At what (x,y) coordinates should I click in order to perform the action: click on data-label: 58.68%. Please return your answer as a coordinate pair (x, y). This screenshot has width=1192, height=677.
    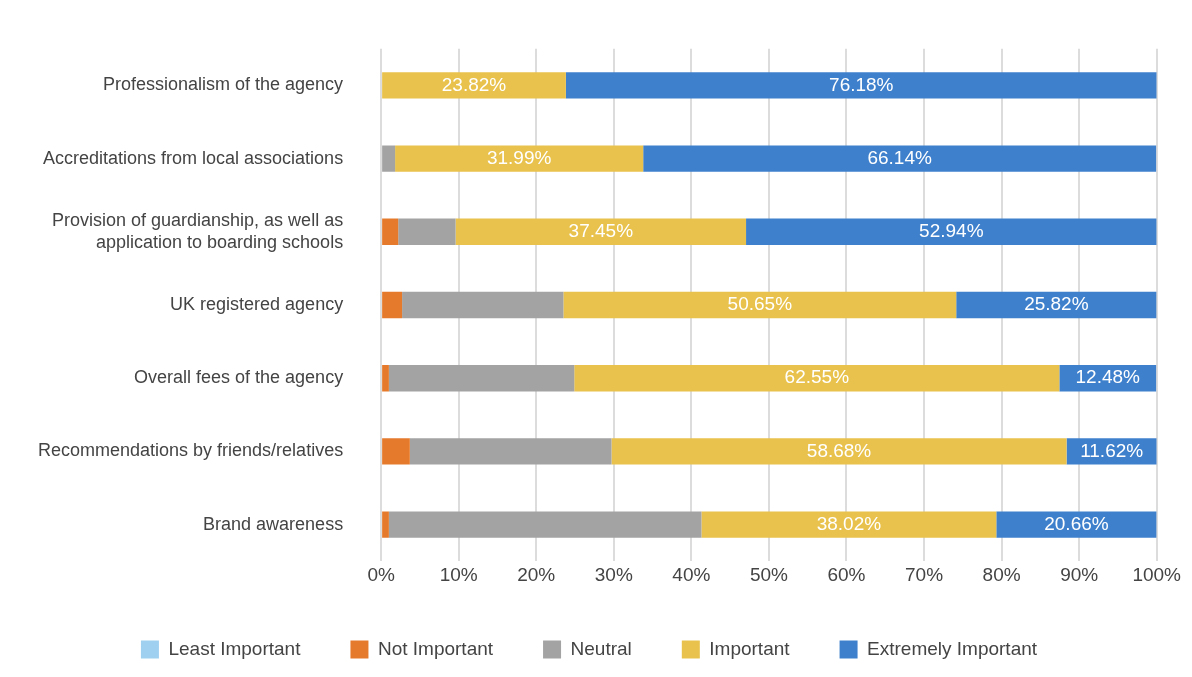
    Looking at the image, I should click on (839, 450).